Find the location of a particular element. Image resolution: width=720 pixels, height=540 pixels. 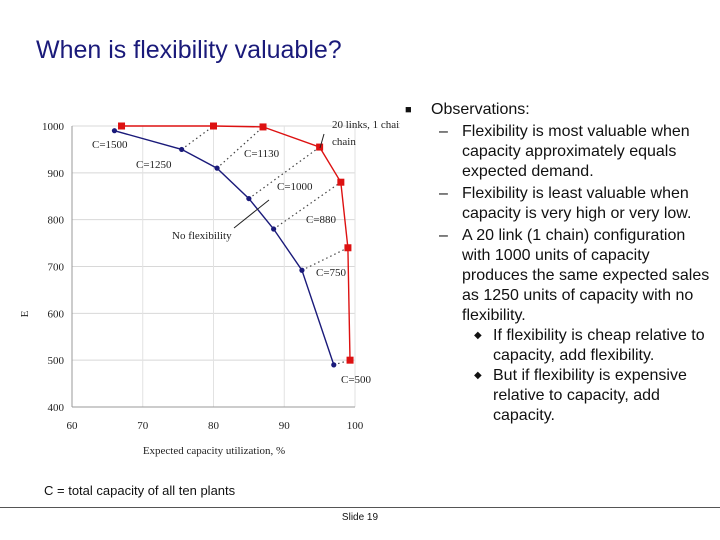

y-tick-label: 1000 is located at coordinates (53, 127).